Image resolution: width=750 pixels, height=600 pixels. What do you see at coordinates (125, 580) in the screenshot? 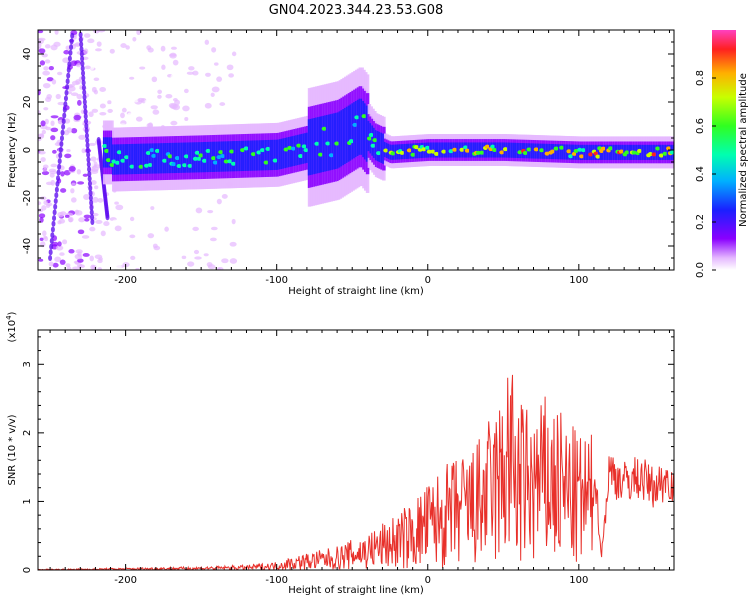
I see `x-tick-label: -200` at bounding box center [125, 580].